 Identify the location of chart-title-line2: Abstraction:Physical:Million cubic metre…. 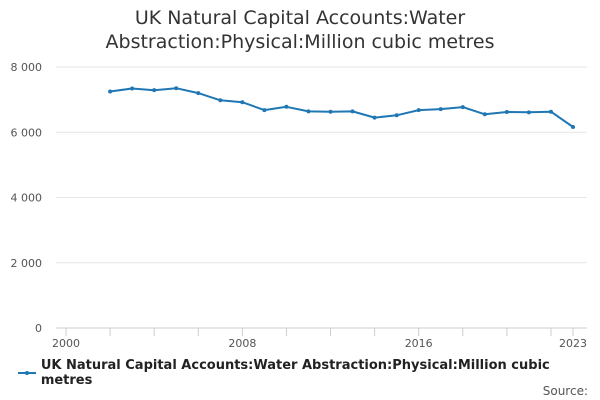
(300, 42).